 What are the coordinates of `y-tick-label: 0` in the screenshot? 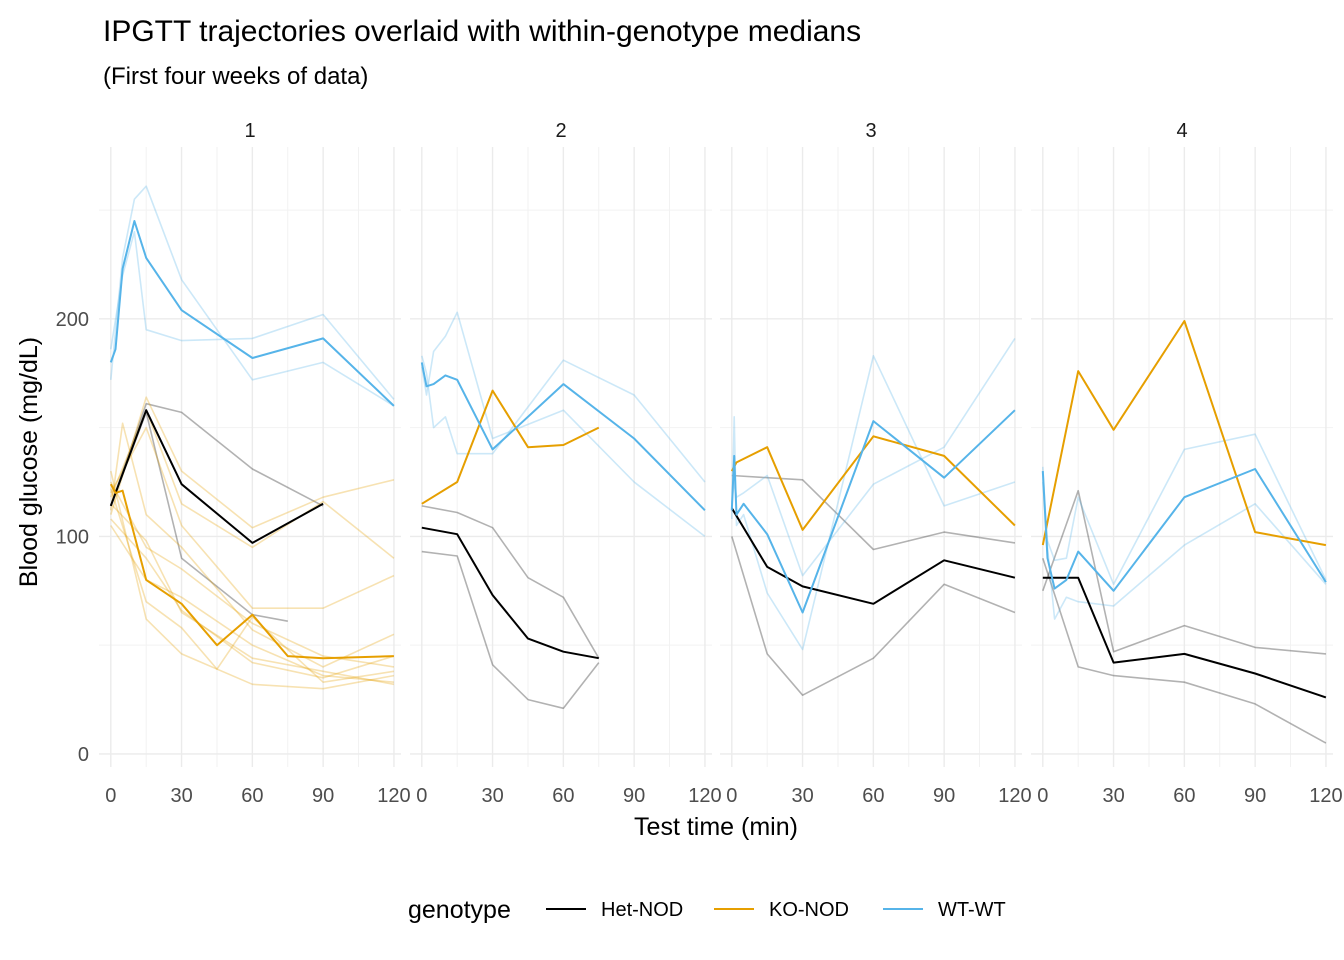 It's located at (83, 755).